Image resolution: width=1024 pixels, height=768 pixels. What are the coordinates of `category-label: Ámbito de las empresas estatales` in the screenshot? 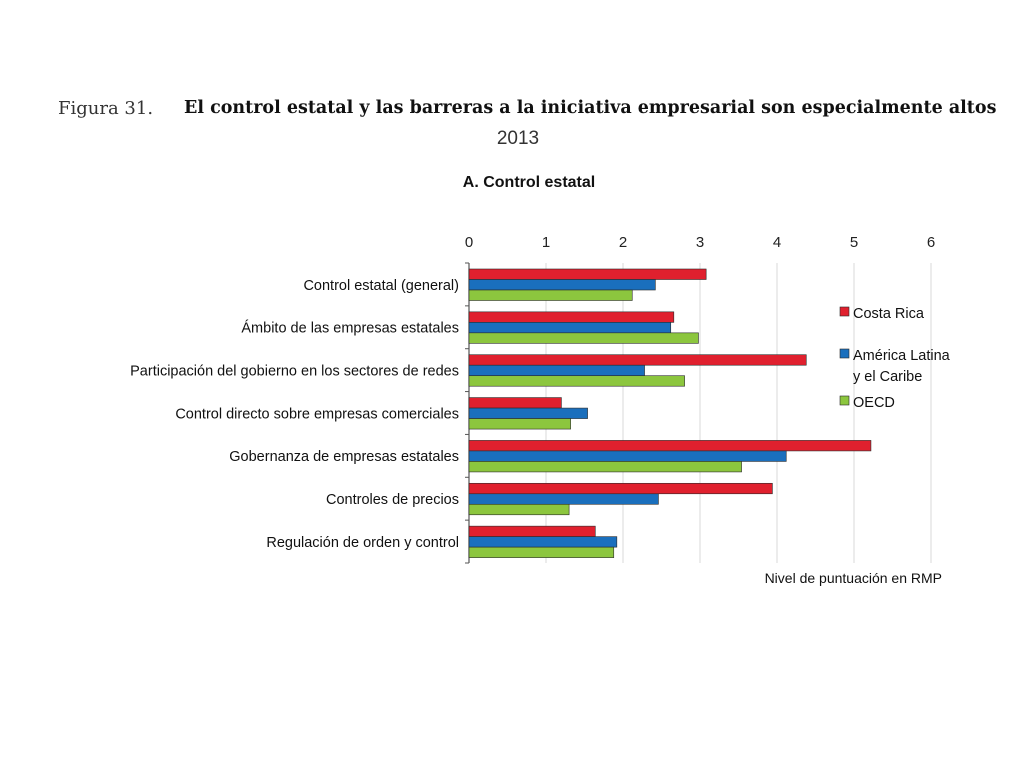 It's located at (350, 328).